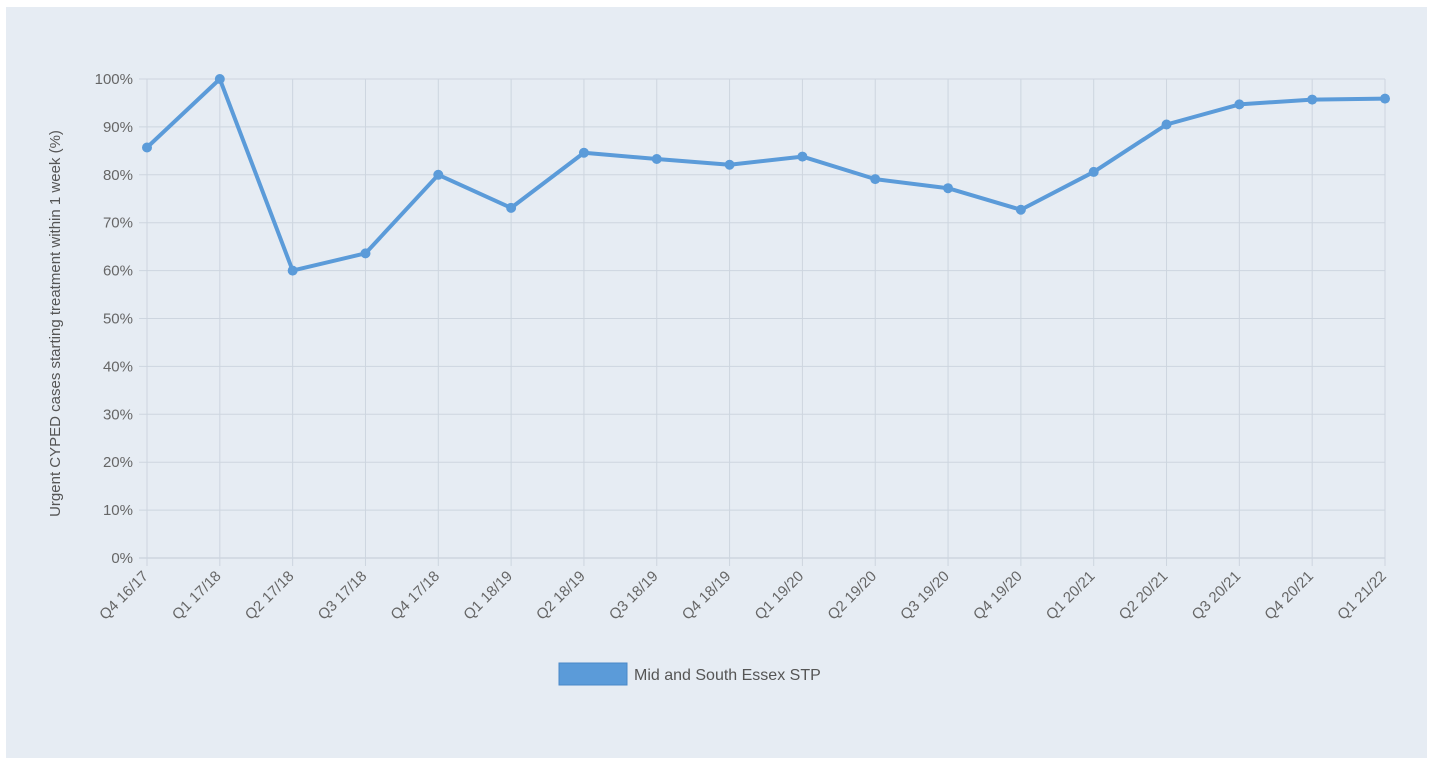  I want to click on y-tick-label: 40%, so click(118, 366).